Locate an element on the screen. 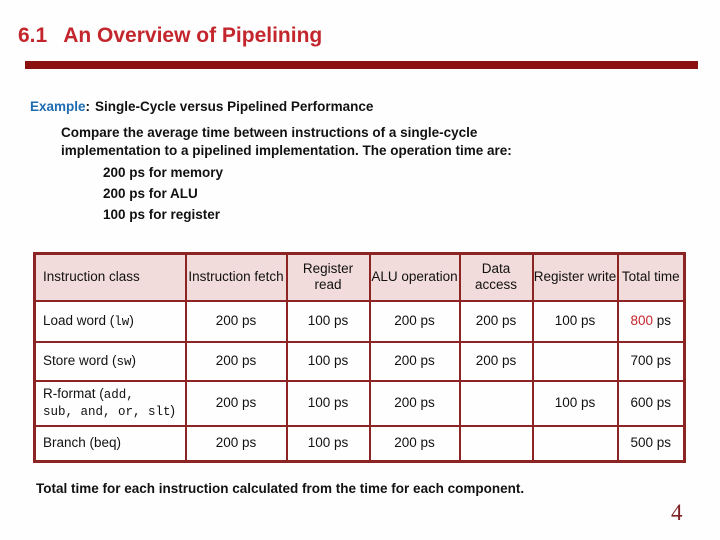  total-time-cell: 800 ps is located at coordinates (651, 321).